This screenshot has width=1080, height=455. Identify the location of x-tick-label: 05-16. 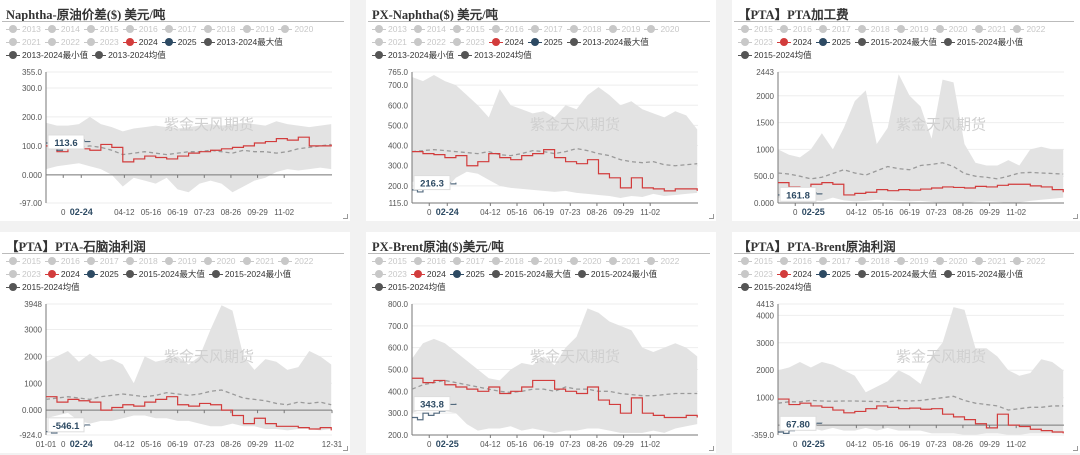
(517, 444).